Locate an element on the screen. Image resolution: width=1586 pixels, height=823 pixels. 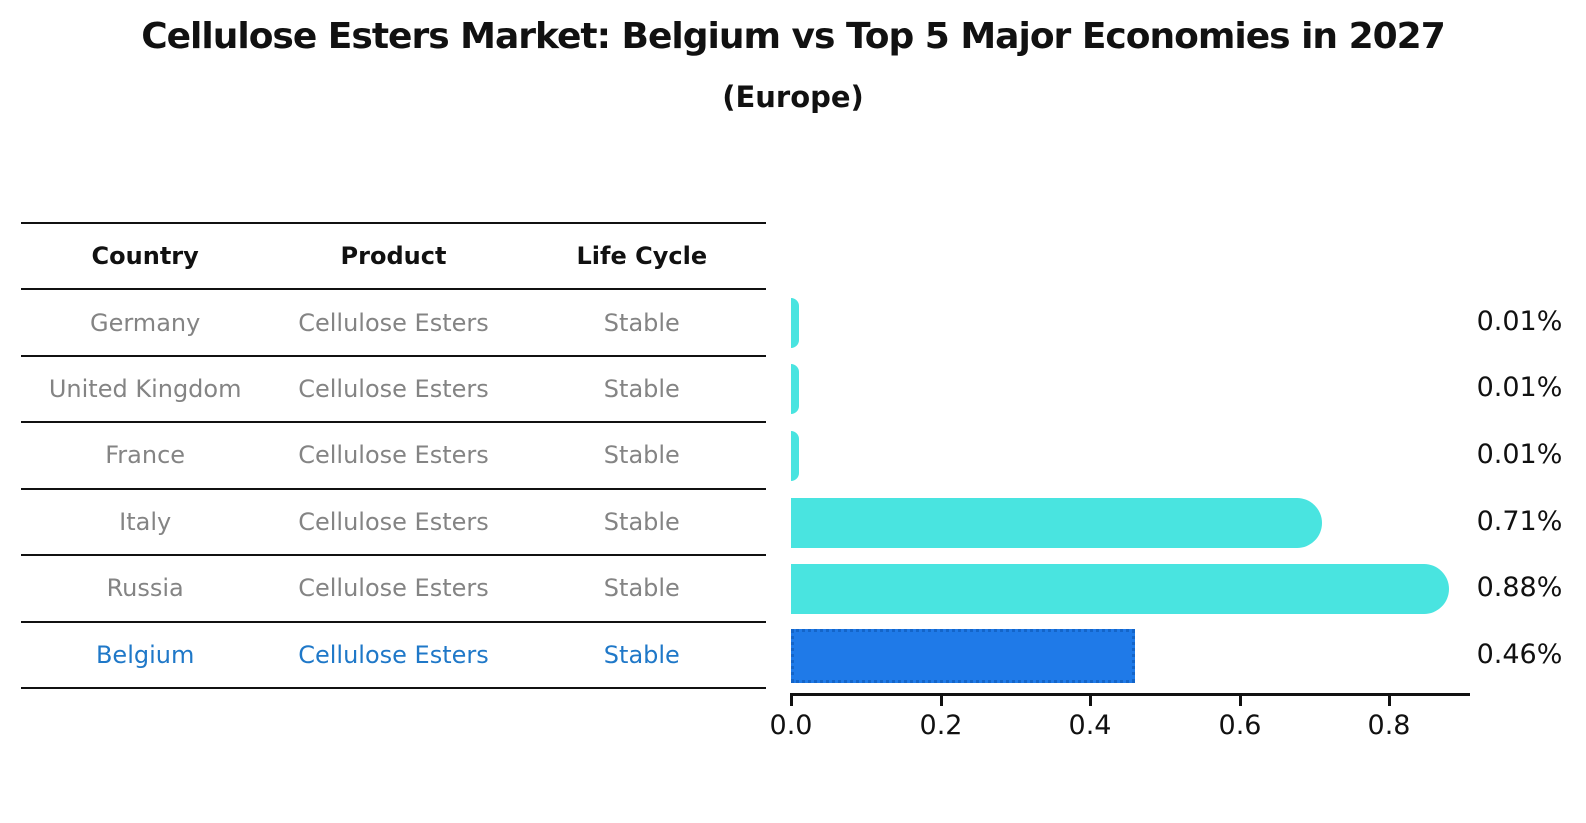
column-header-life-cycle: Life Cycle is located at coordinates (642, 256).